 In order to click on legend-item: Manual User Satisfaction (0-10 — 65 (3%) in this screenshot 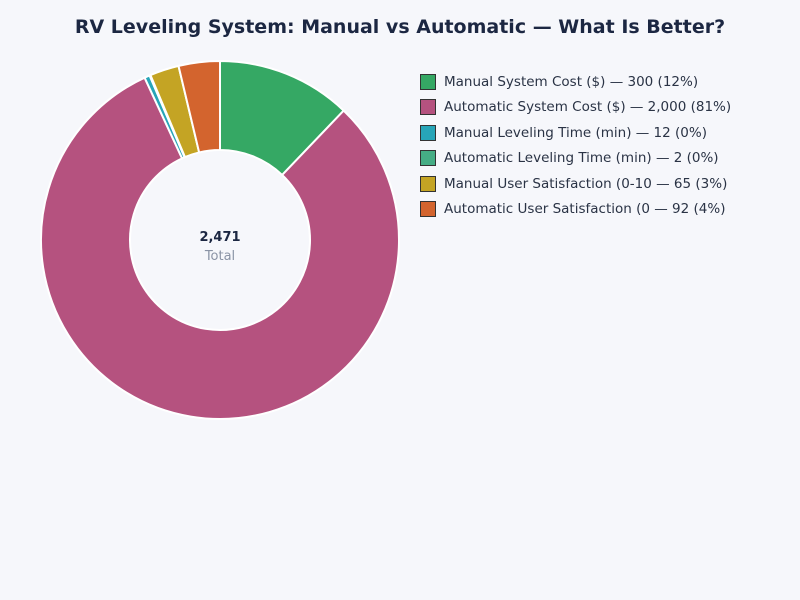, I will do `click(575, 184)`.